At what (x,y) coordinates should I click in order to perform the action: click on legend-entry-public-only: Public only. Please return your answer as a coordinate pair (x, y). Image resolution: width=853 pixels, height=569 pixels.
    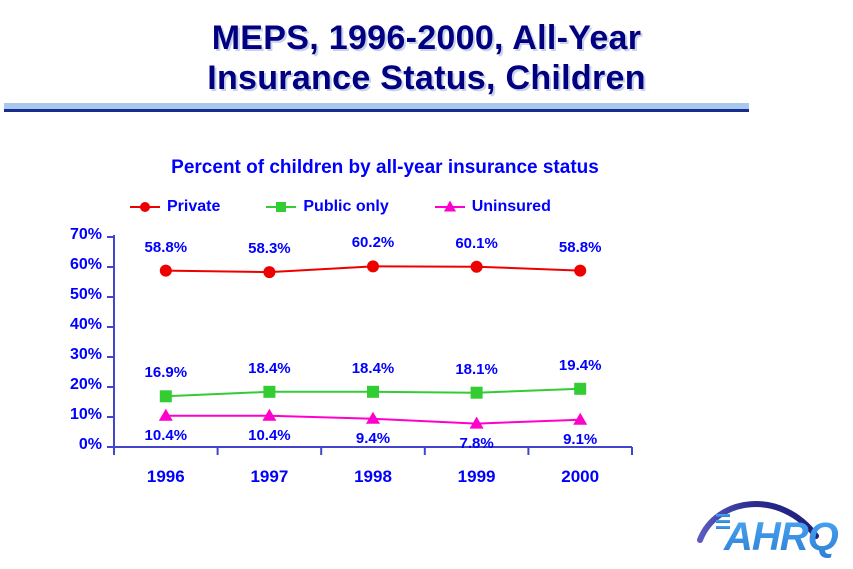
    Looking at the image, I should click on (327, 207).